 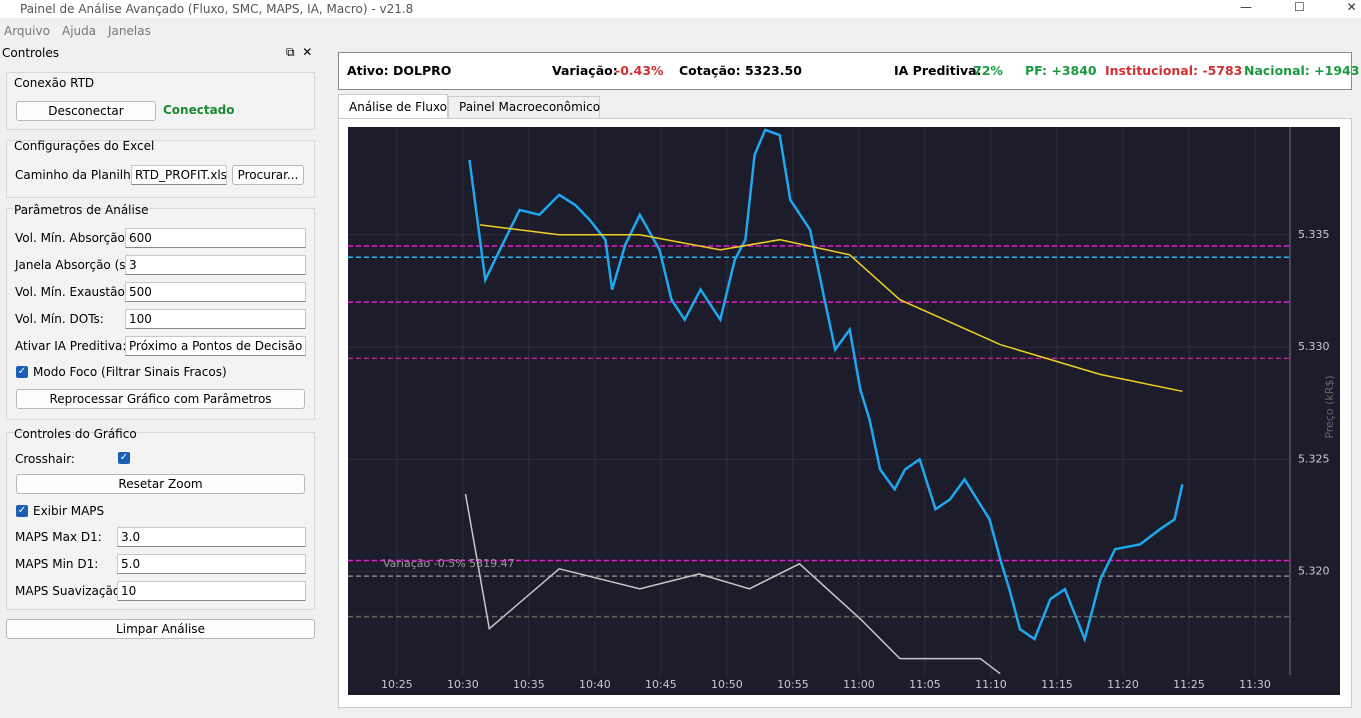 I want to click on input: 3, so click(x=215, y=265).